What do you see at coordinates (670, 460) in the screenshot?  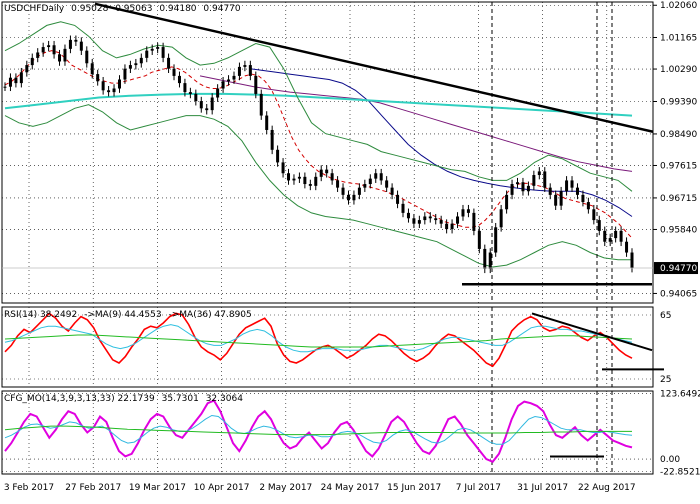 I see `cfg-y-tick-label: 0.00` at bounding box center [670, 460].